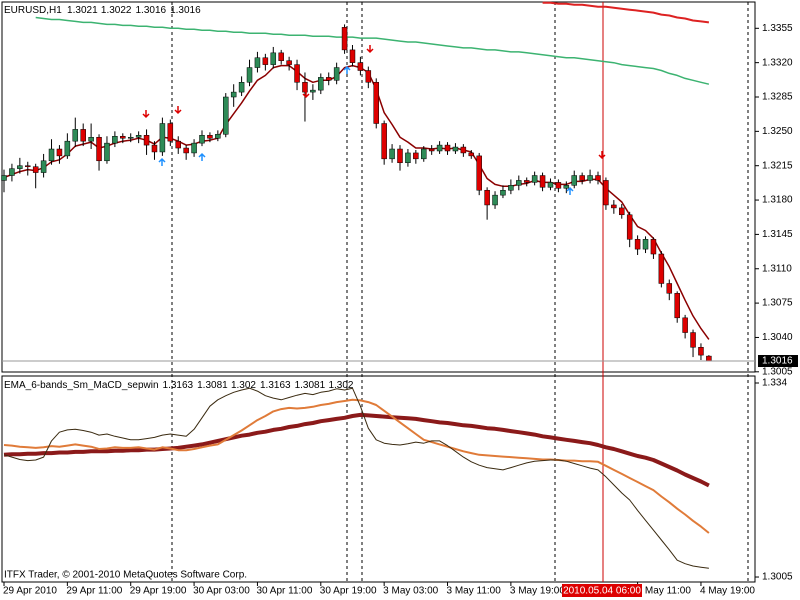 The height and width of the screenshot is (600, 800). What do you see at coordinates (537, 591) in the screenshot?
I see `x-tick-label: 3 May 19:00` at bounding box center [537, 591].